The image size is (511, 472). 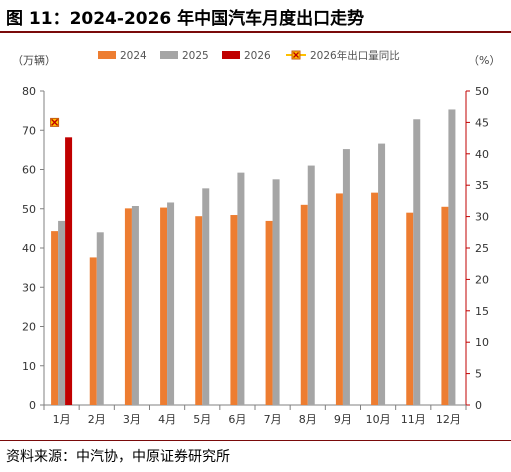 I want to click on svg-text: 2026, so click(x=257, y=56).